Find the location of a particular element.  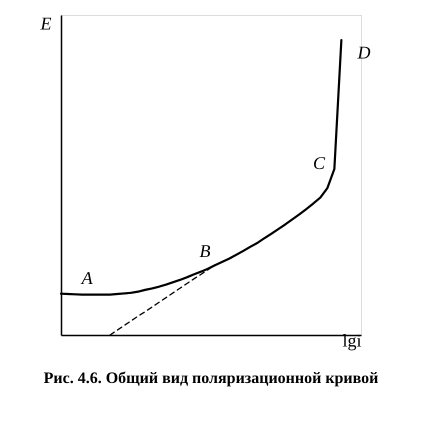

x-axis-title: lgi is located at coordinates (352, 340).